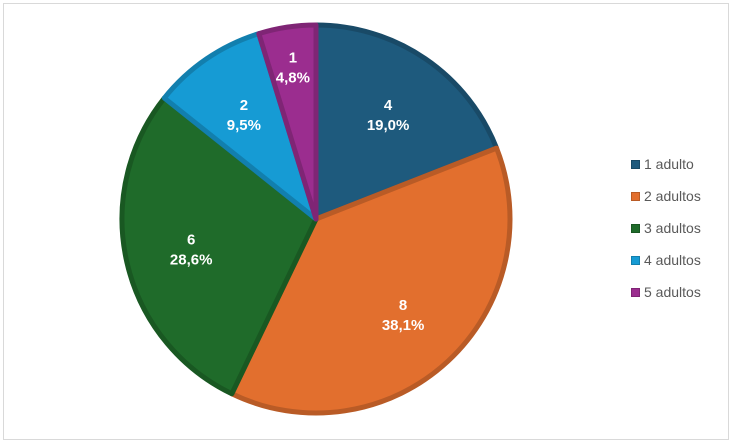  Describe the element at coordinates (635, 292) in the screenshot. I see `legend-swatch-5-adultos` at that location.